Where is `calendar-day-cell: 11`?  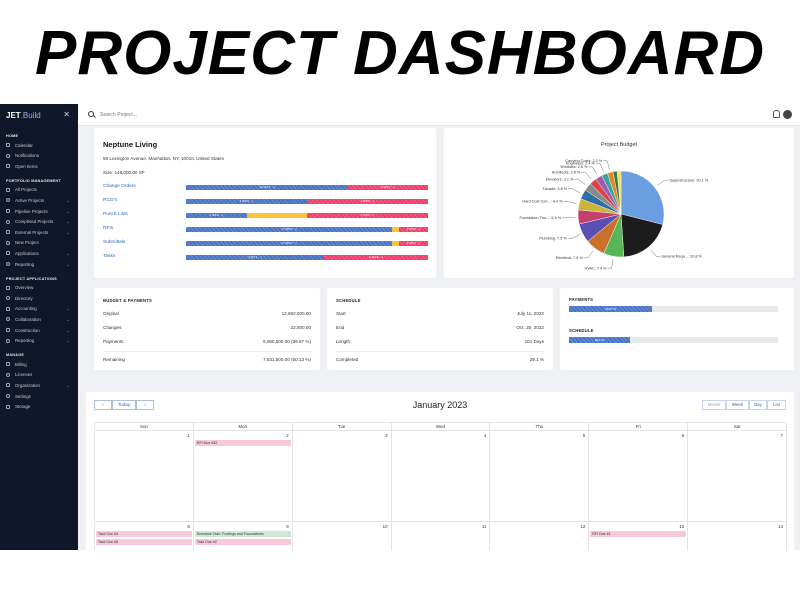
calendar-day-cell: 11 is located at coordinates (441, 536).